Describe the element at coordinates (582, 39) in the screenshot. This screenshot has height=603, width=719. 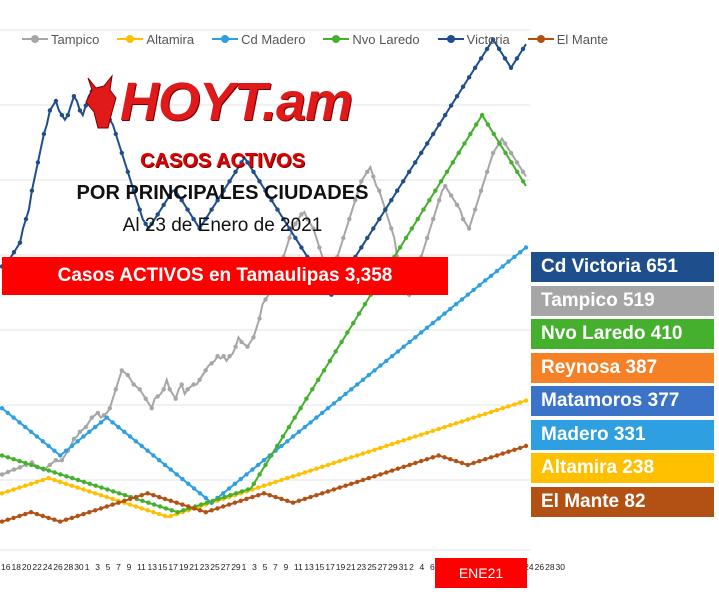
I see `legend-label-el-mante: El Mante` at that location.